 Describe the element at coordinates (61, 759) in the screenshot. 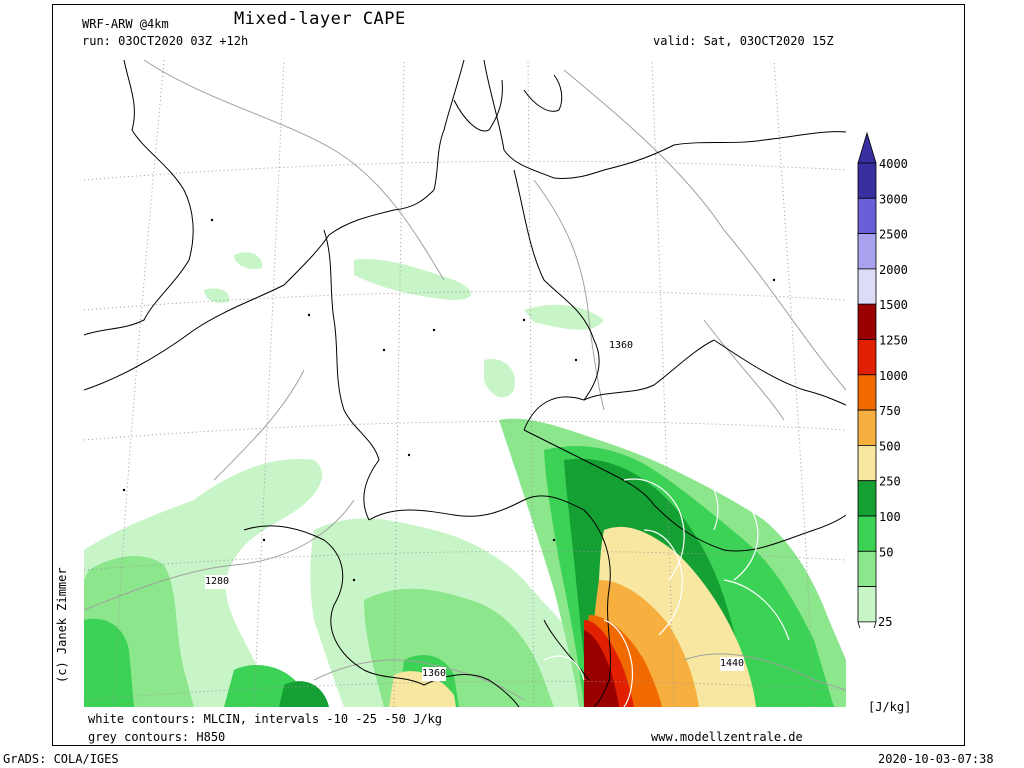

I see `grads-label: GrADS: COLA/IGES` at that location.